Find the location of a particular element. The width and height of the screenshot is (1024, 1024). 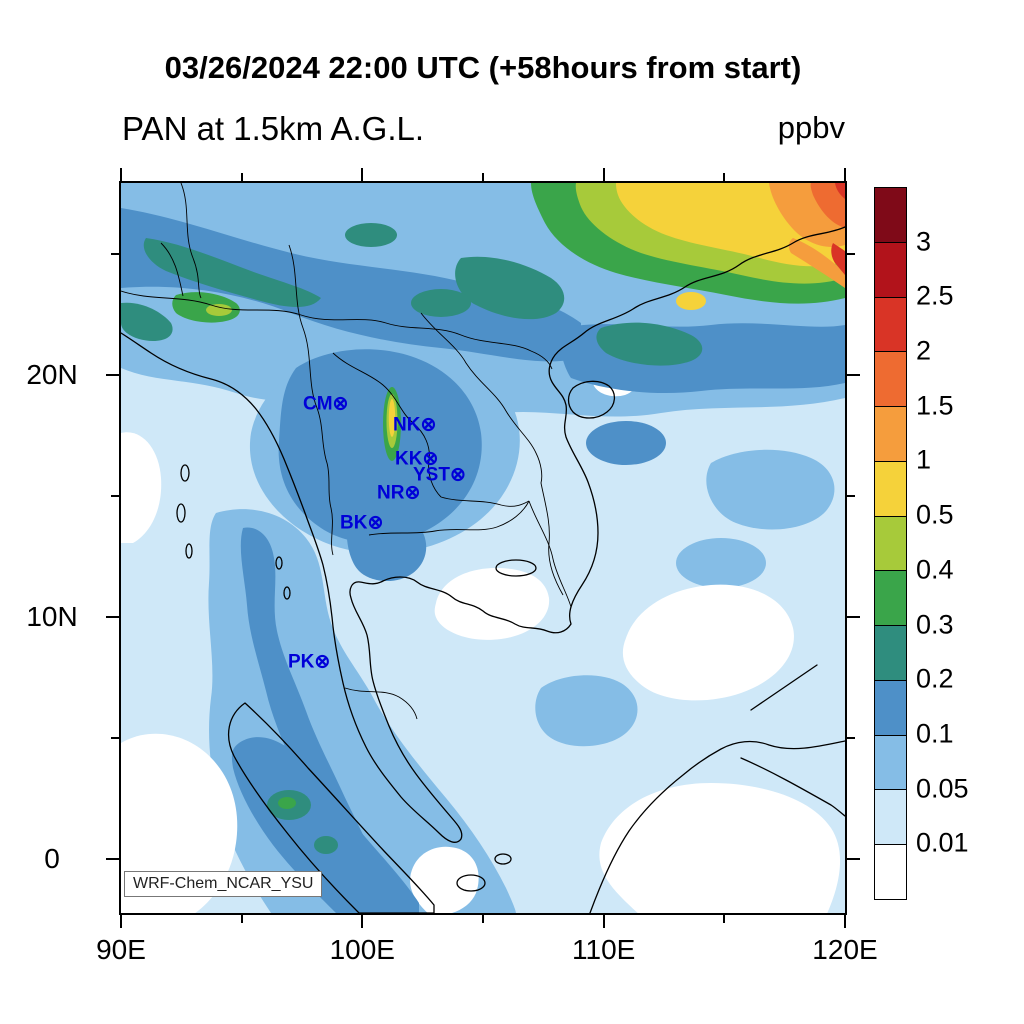

coastline-borneo-east is located at coordinates (792, 787).